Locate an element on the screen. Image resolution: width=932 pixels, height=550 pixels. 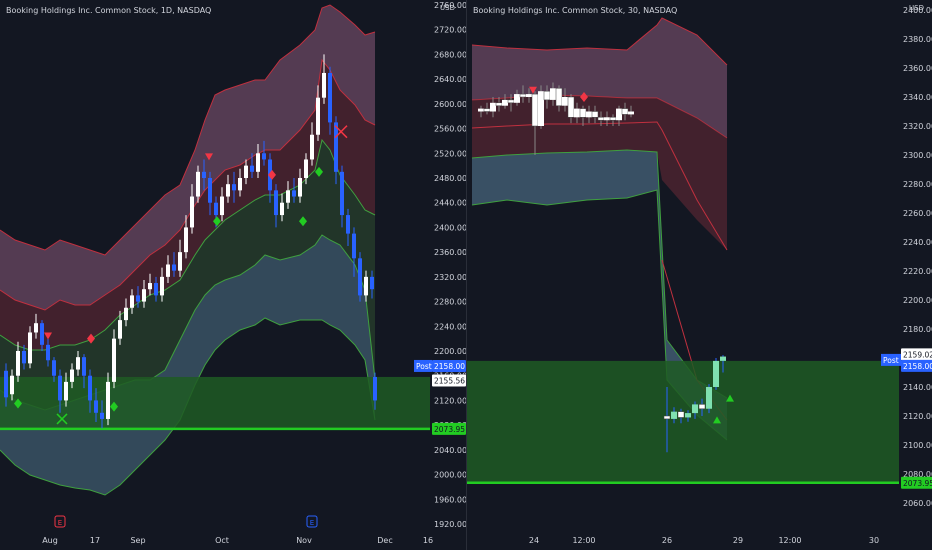
y-axis-tick-label: 2120.00 is located at coordinates (450, 400).